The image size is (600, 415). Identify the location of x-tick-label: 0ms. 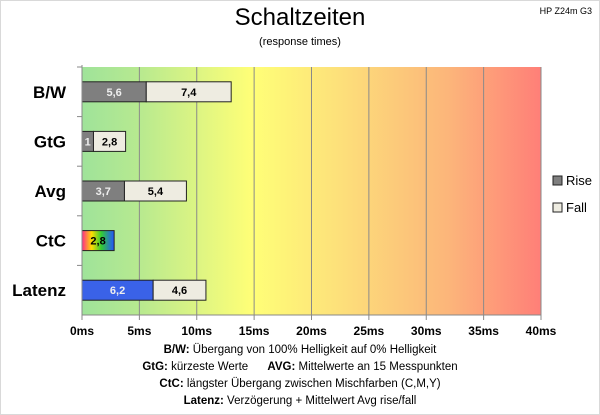
(82, 331).